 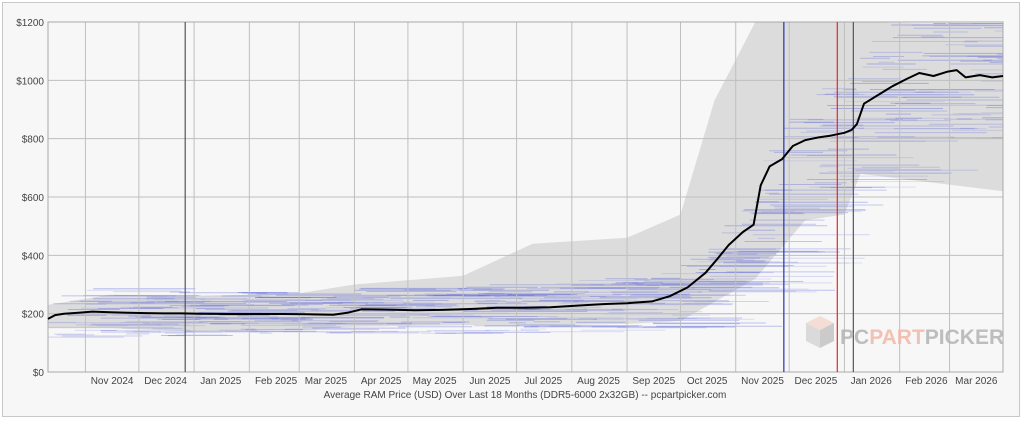 I want to click on x-tick-label: Jul 2025, so click(x=543, y=381).